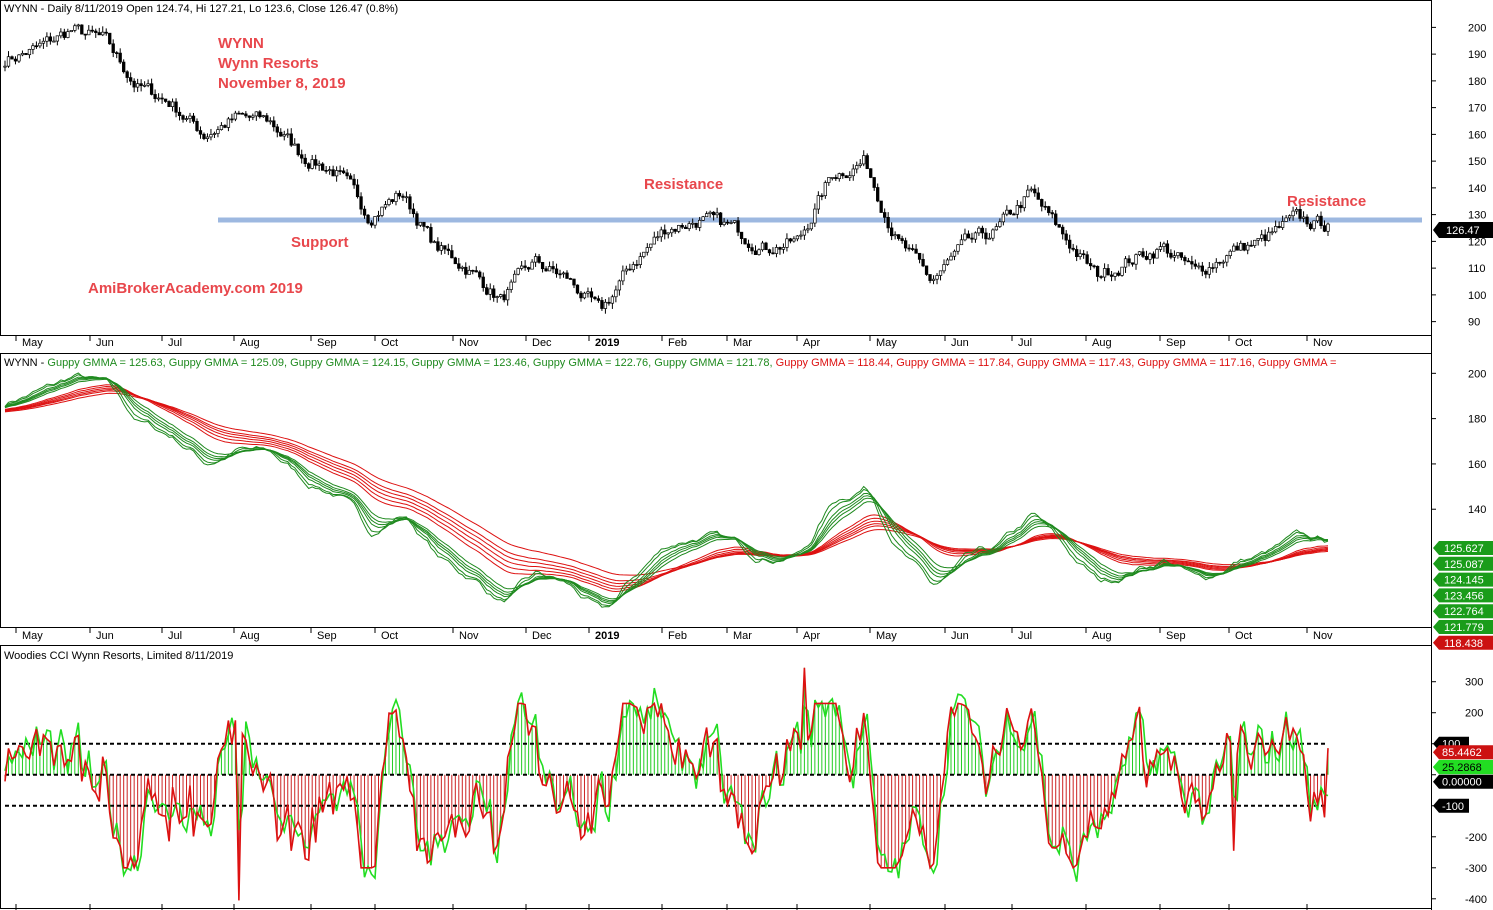 The width and height of the screenshot is (1493, 910). Describe the element at coordinates (1477, 216) in the screenshot. I see `price-y-tick-label: 130` at that location.